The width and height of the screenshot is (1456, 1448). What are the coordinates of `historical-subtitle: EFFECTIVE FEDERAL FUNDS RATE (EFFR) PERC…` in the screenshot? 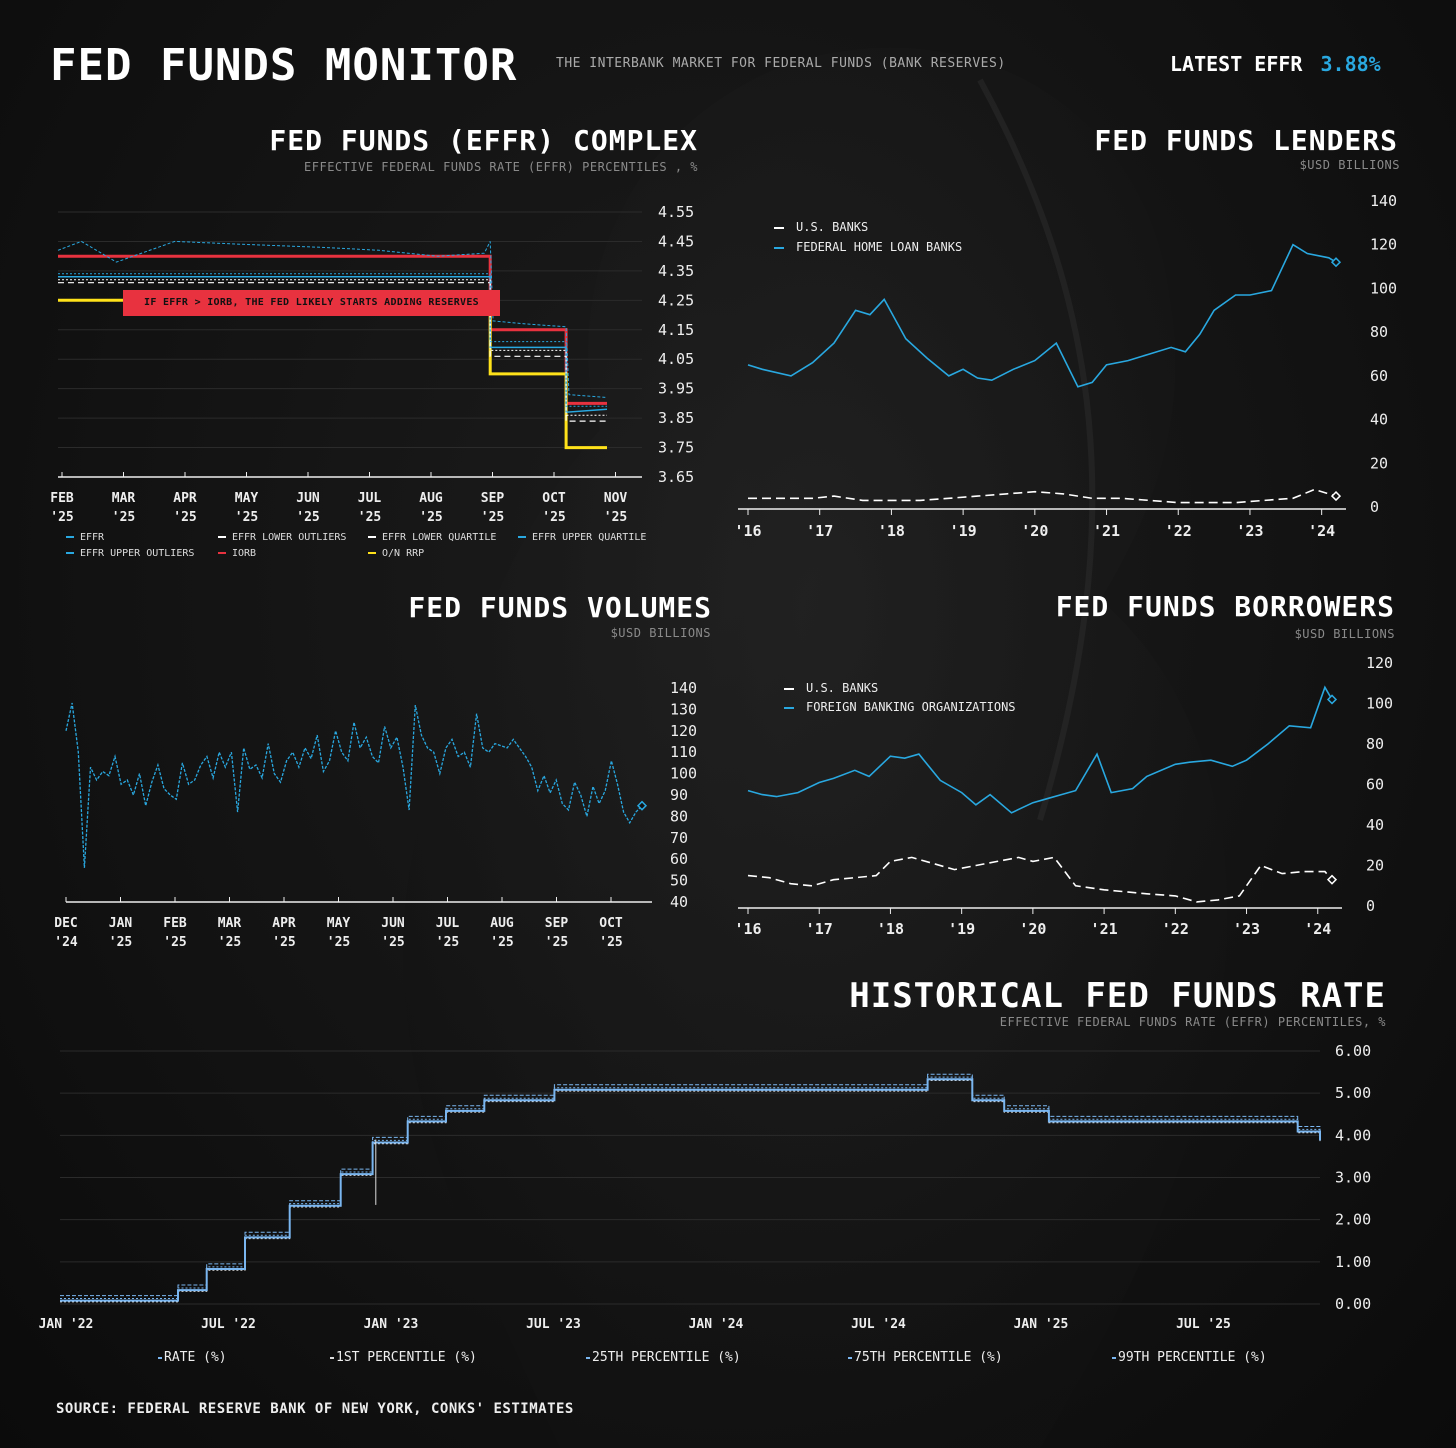 It's located at (1192, 1022).